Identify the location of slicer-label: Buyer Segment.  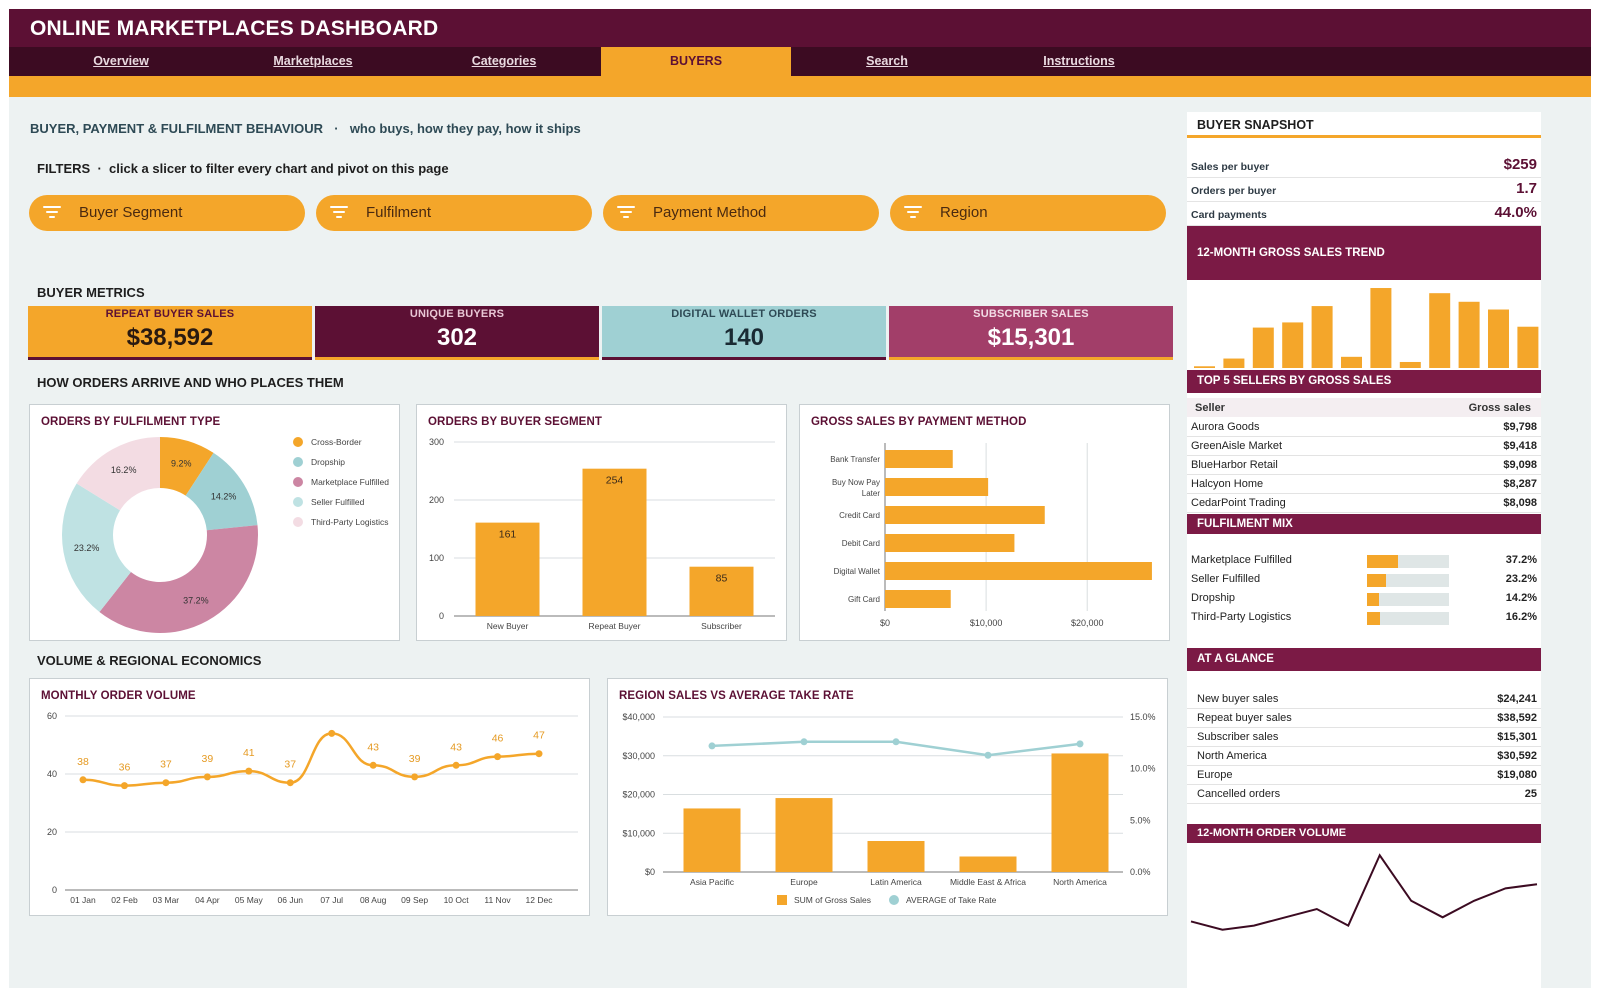
(131, 212).